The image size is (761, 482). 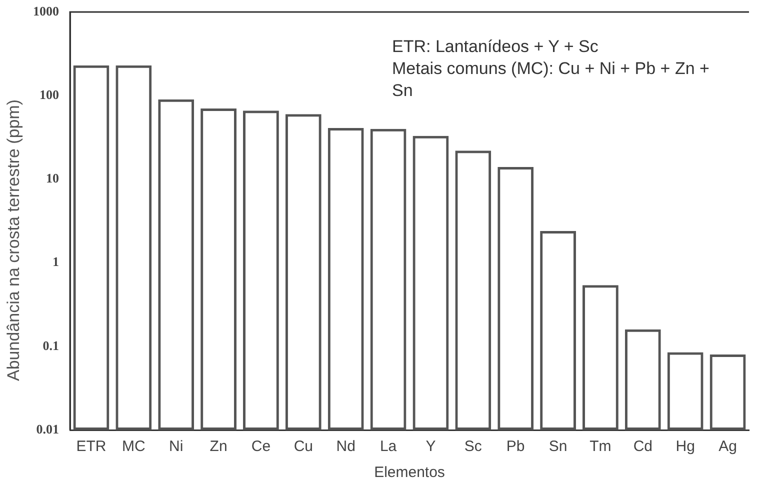 What do you see at coordinates (47, 428) in the screenshot?
I see `y-tick-label: 0.01` at bounding box center [47, 428].